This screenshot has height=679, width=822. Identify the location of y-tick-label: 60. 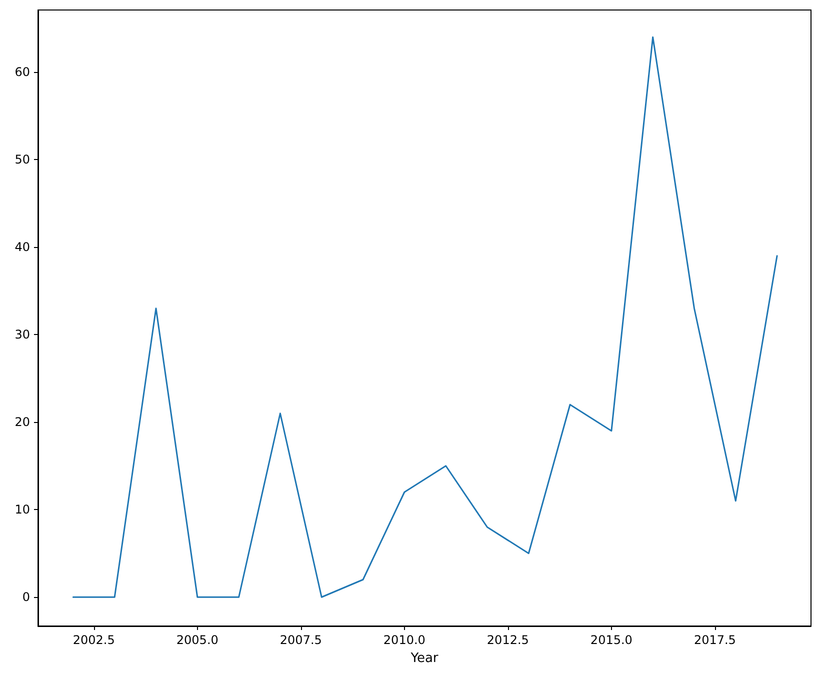
(22, 72).